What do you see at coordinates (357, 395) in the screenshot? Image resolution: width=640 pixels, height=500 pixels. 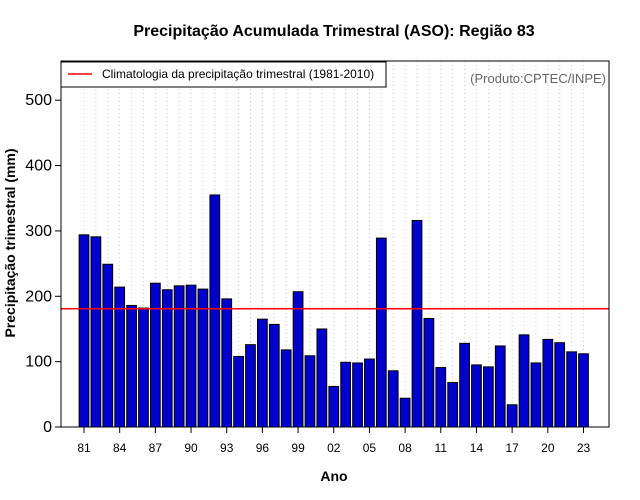 I see `bar-2004` at bounding box center [357, 395].